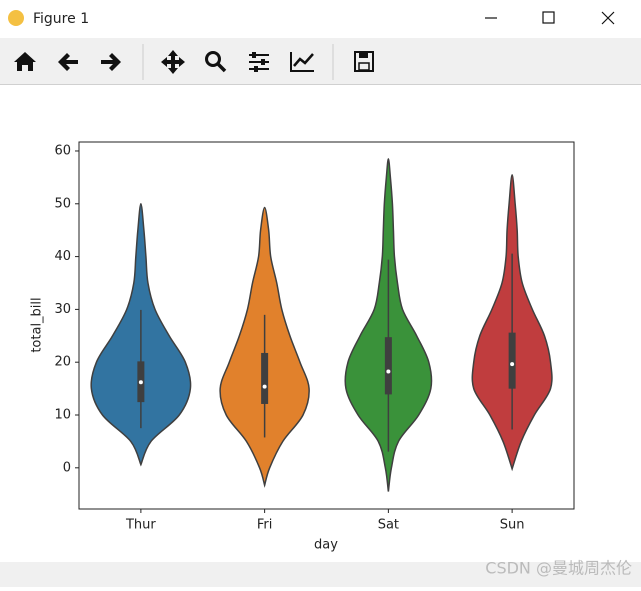 This screenshot has width=641, height=591. I want to click on maximize-button, so click(548, 17).